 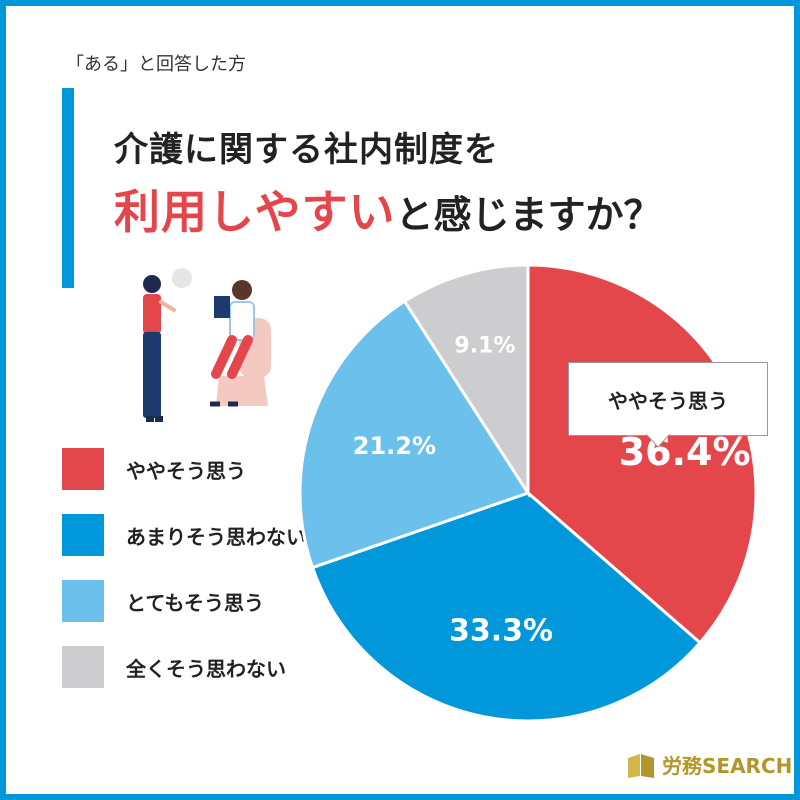 I want to click on pie-label-4: 9.1%, so click(x=484, y=345).